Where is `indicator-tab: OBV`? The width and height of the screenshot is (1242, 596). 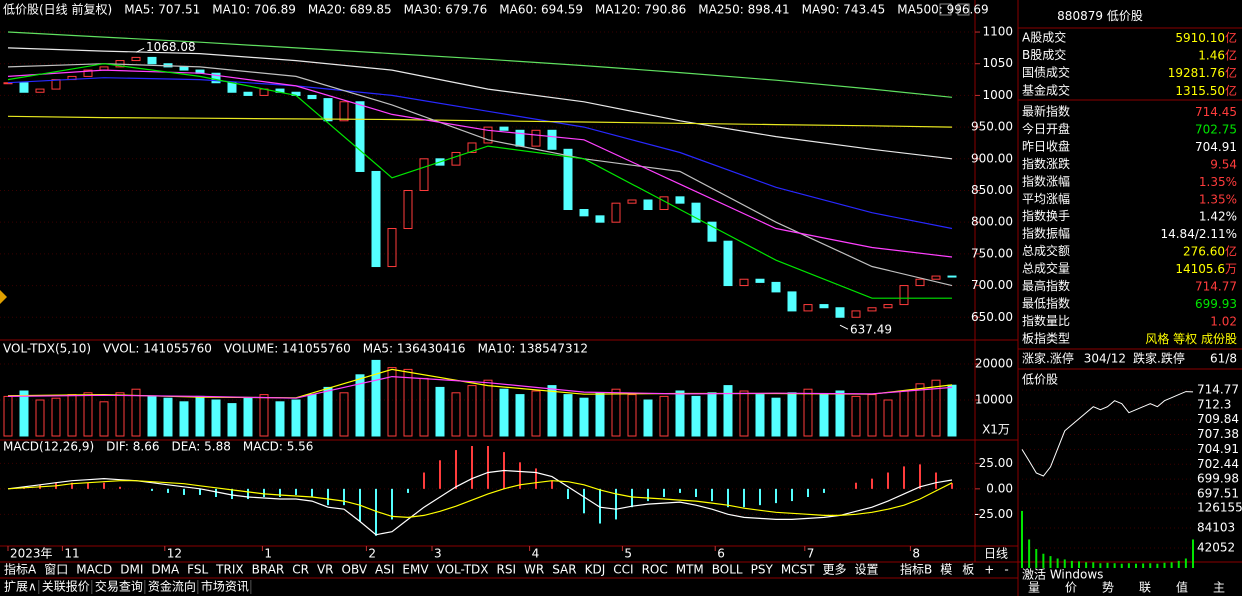 indicator-tab: OBV is located at coordinates (355, 570).